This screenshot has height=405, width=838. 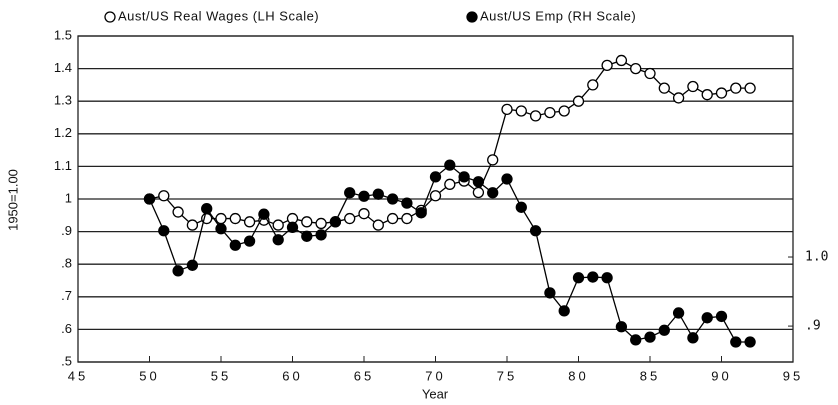 What do you see at coordinates (66, 360) in the screenshot?
I see `y-tick-label: .5` at bounding box center [66, 360].